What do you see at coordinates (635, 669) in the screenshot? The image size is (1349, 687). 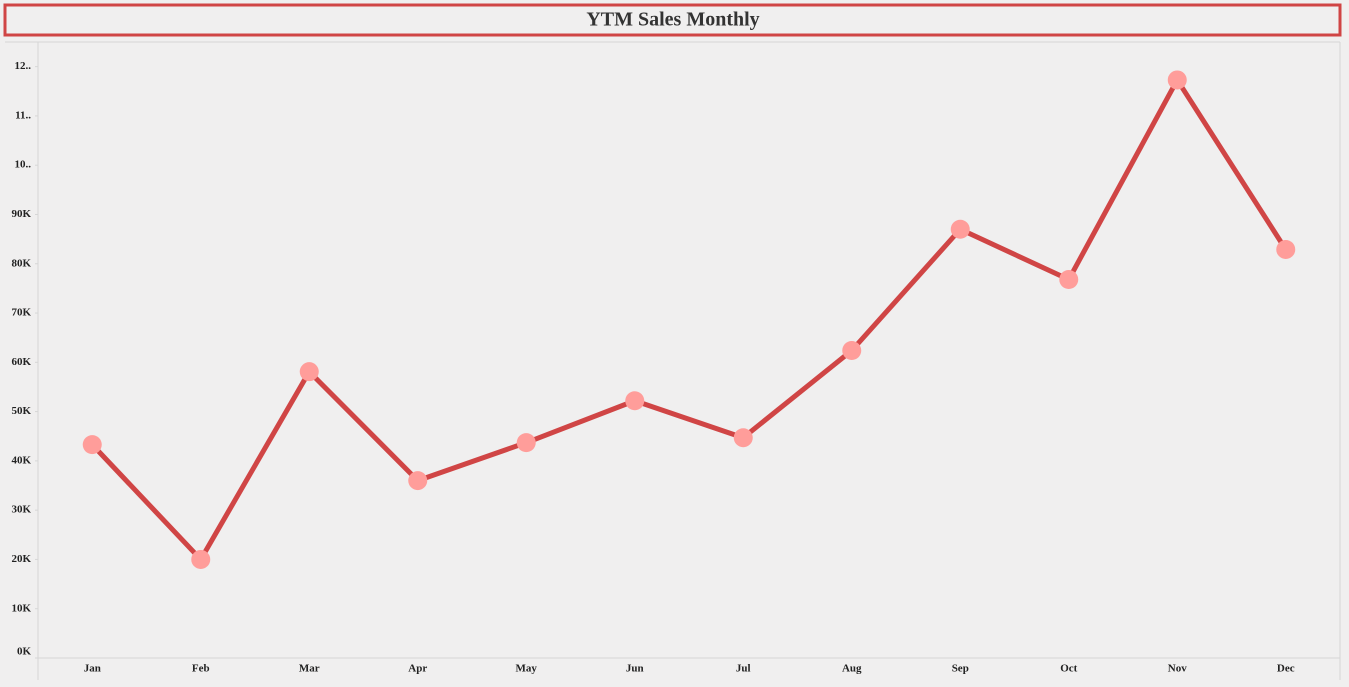 I see `x-tick-label: Jun` at bounding box center [635, 669].